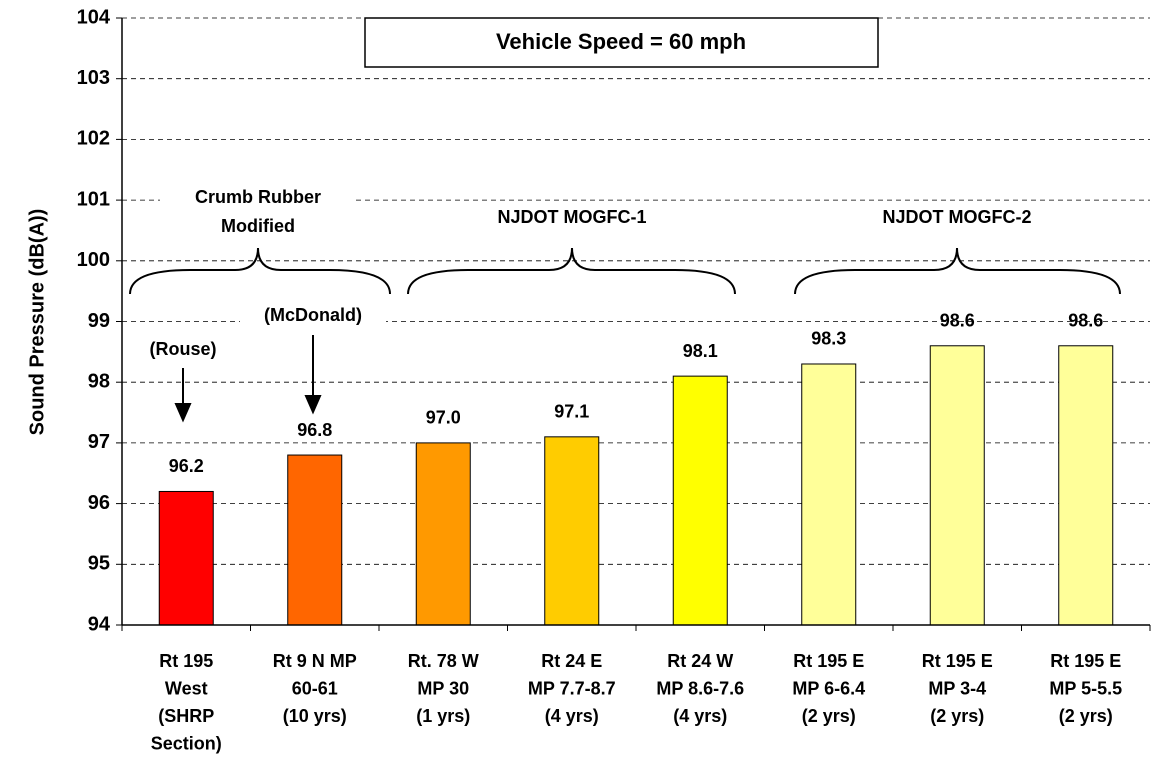 The height and width of the screenshot is (769, 1156). I want to click on x-tick-label: Rt. 78 W, so click(443, 661).